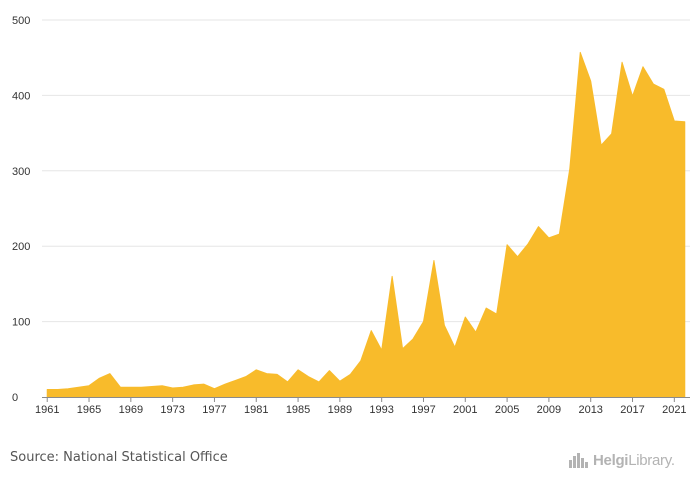  What do you see at coordinates (89, 410) in the screenshot?
I see `x-tick-label: 1965` at bounding box center [89, 410].